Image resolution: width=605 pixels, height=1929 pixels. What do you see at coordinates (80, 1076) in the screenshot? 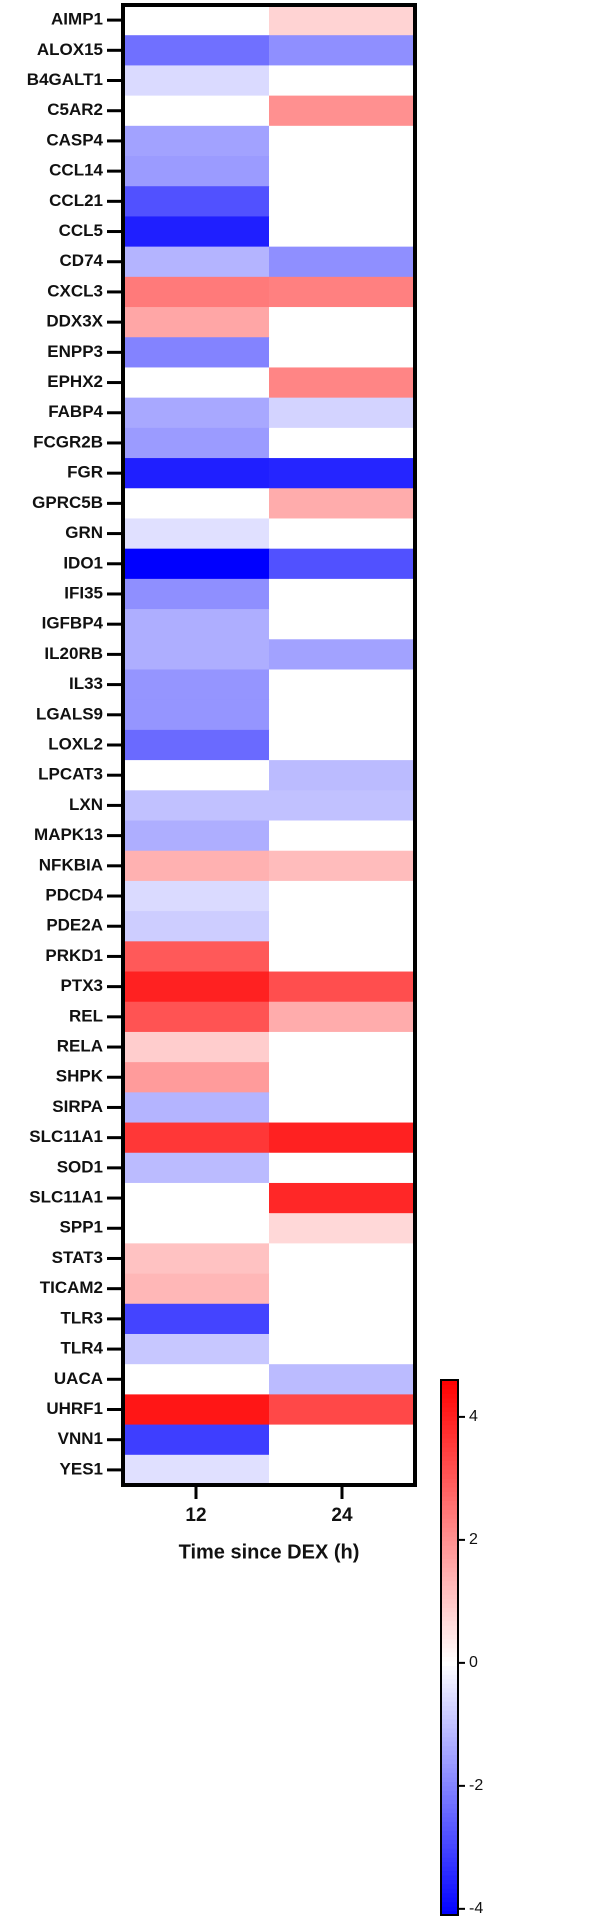
I see `row-label: SHPK` at bounding box center [80, 1076].